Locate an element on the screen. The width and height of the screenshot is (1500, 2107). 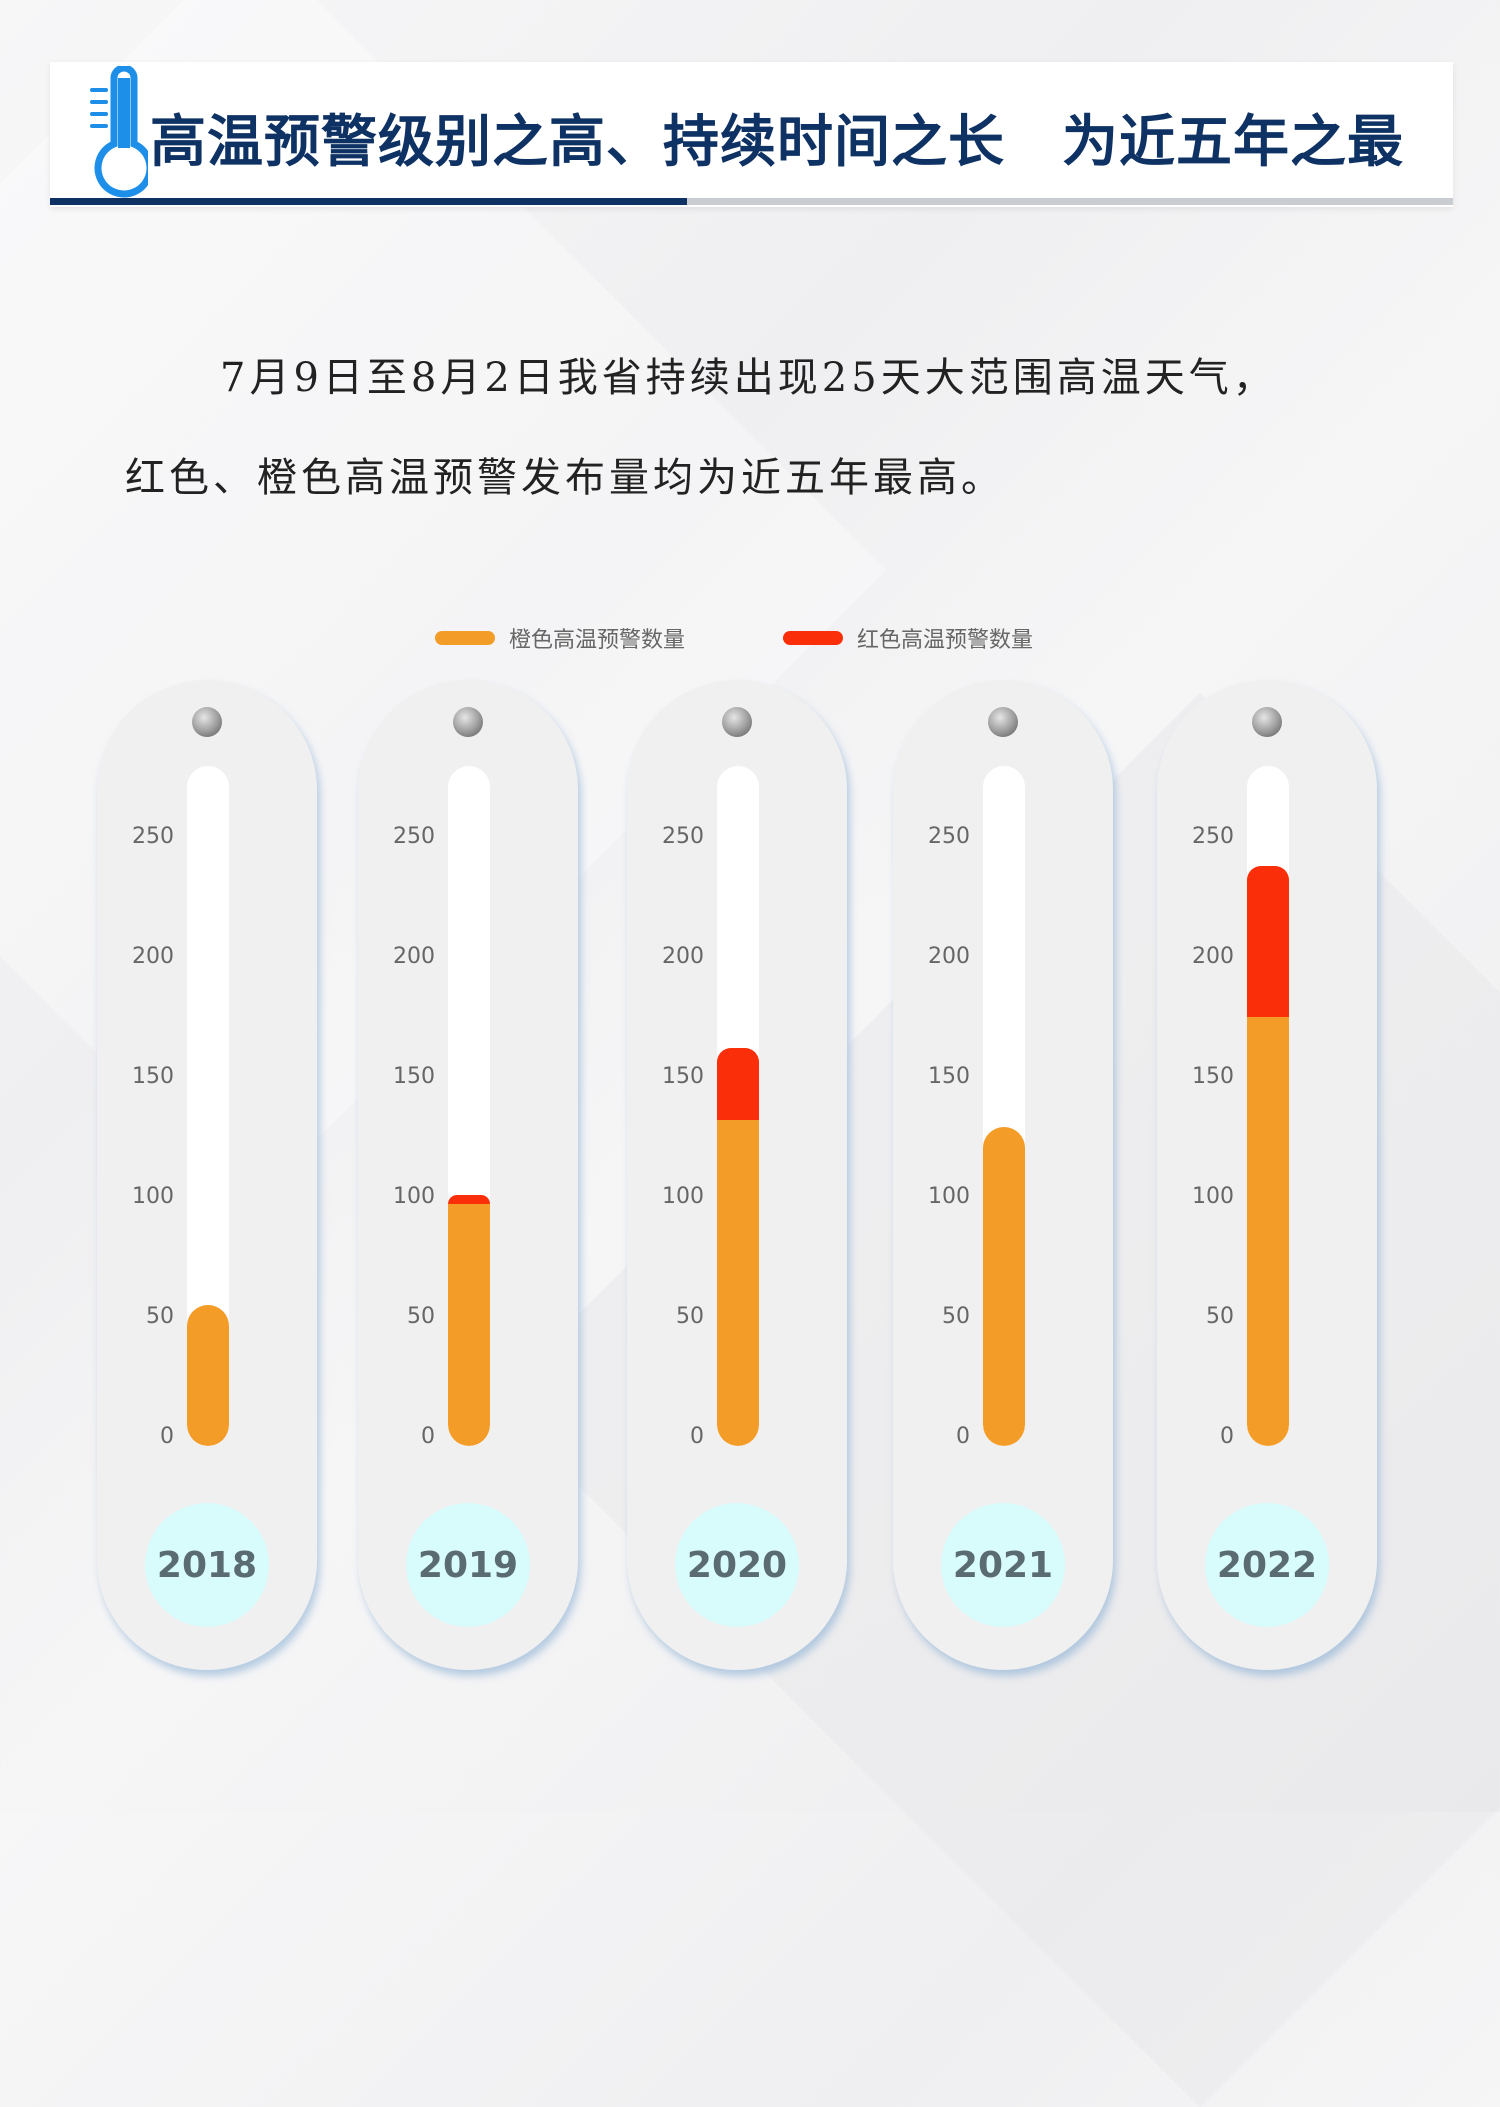
legend-label: 红色高温预警数量 is located at coordinates (945, 640).